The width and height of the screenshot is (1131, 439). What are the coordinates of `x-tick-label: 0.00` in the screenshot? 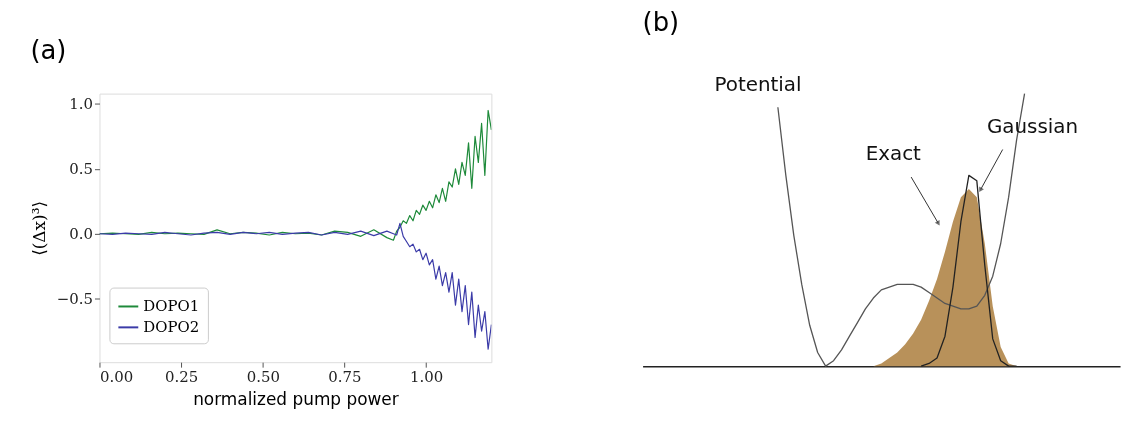 It's located at (116, 376).